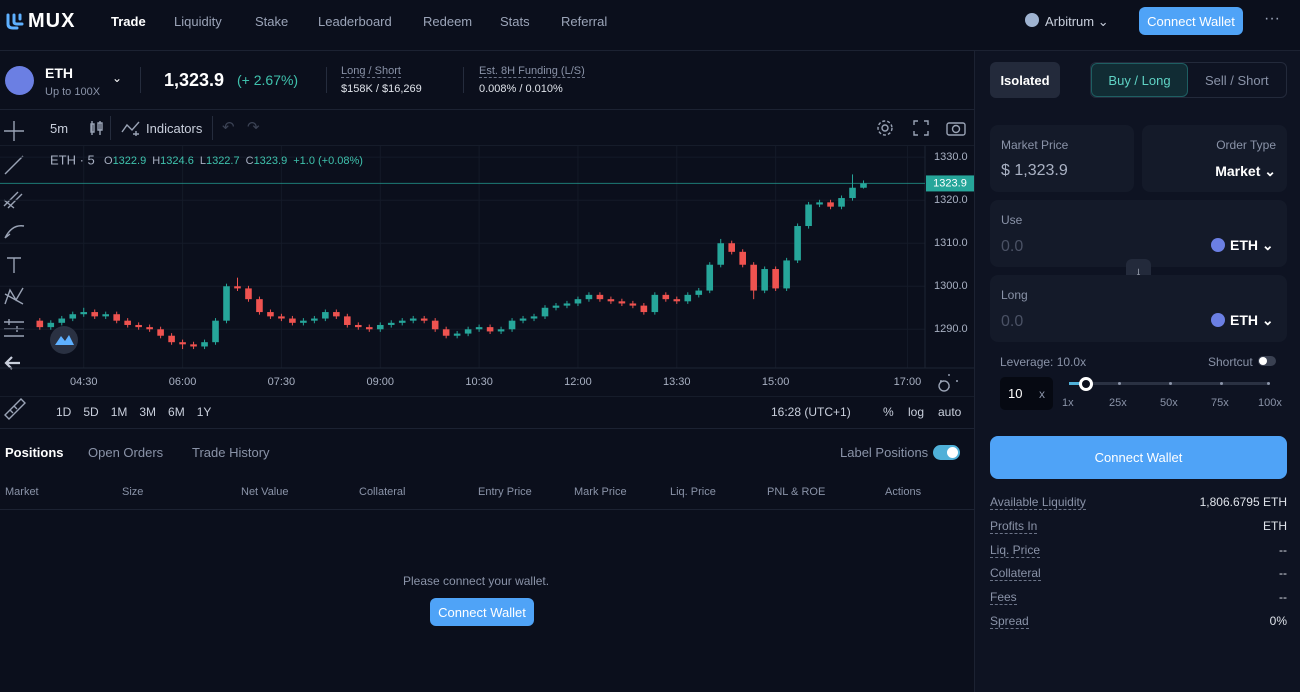 The image size is (1300, 692). I want to click on y-tick-label: 1320.0, so click(951, 200).